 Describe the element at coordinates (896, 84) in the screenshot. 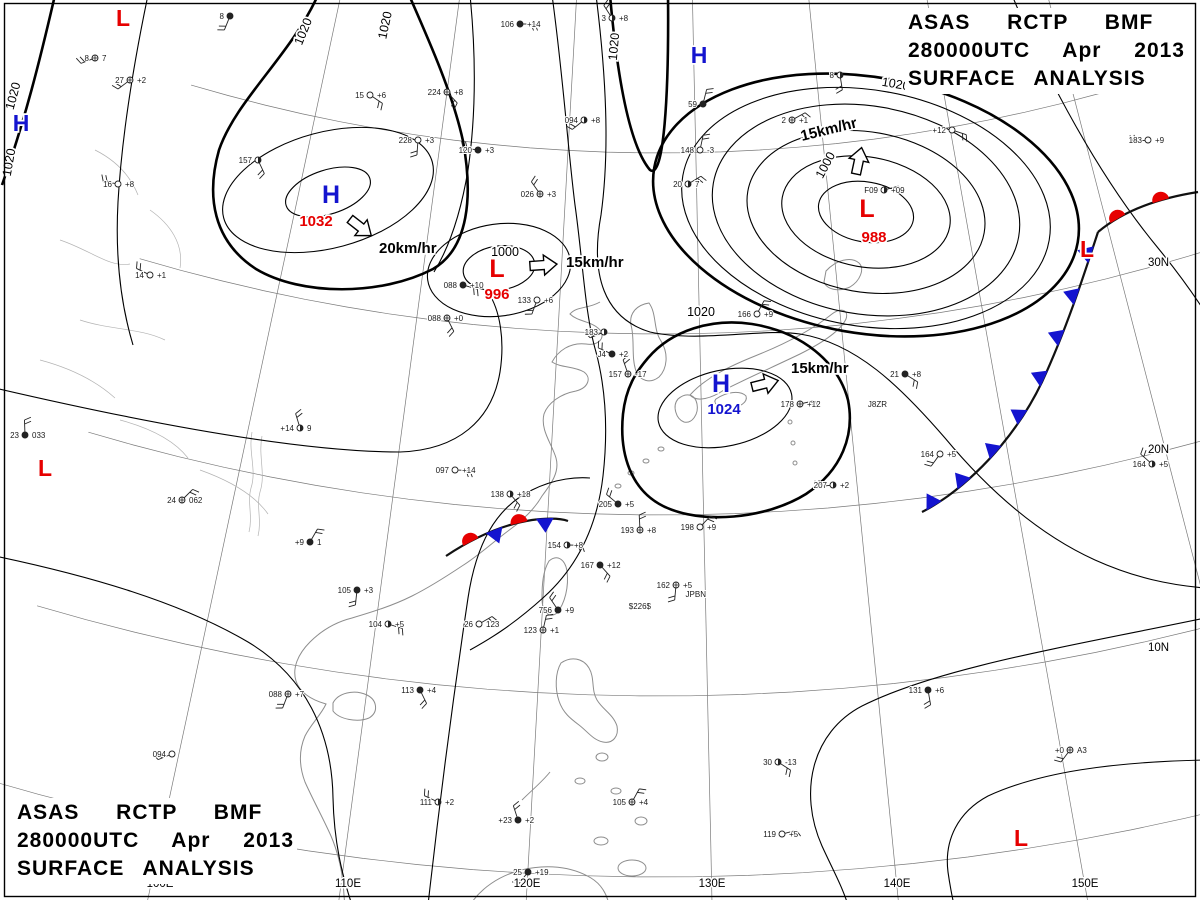

I see `isobar-value-label: 1020` at that location.